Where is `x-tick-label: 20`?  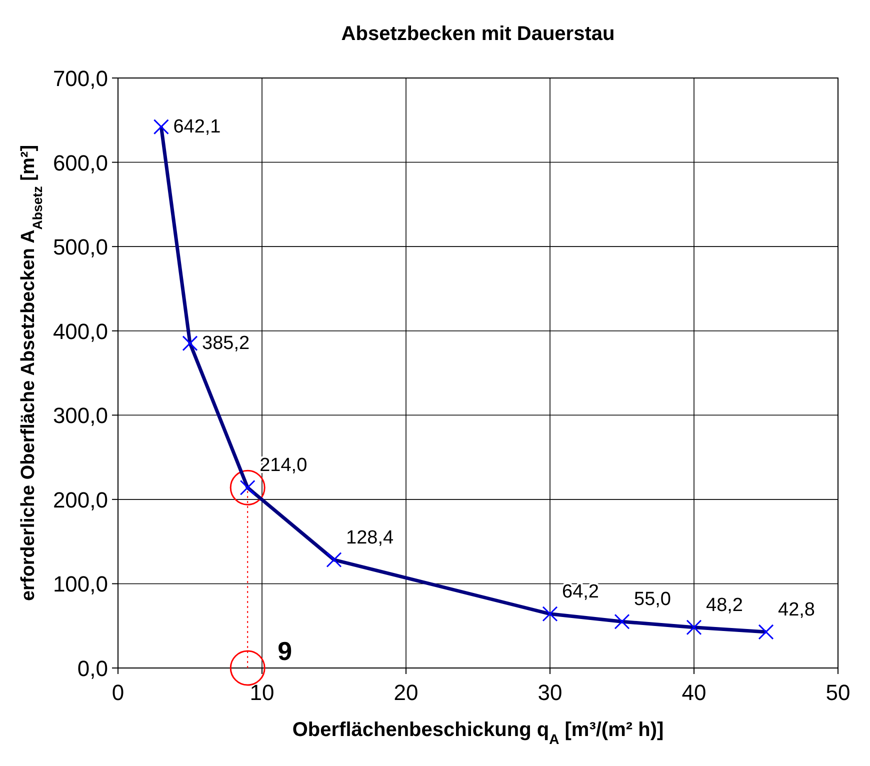
x-tick-label: 20 is located at coordinates (406, 692).